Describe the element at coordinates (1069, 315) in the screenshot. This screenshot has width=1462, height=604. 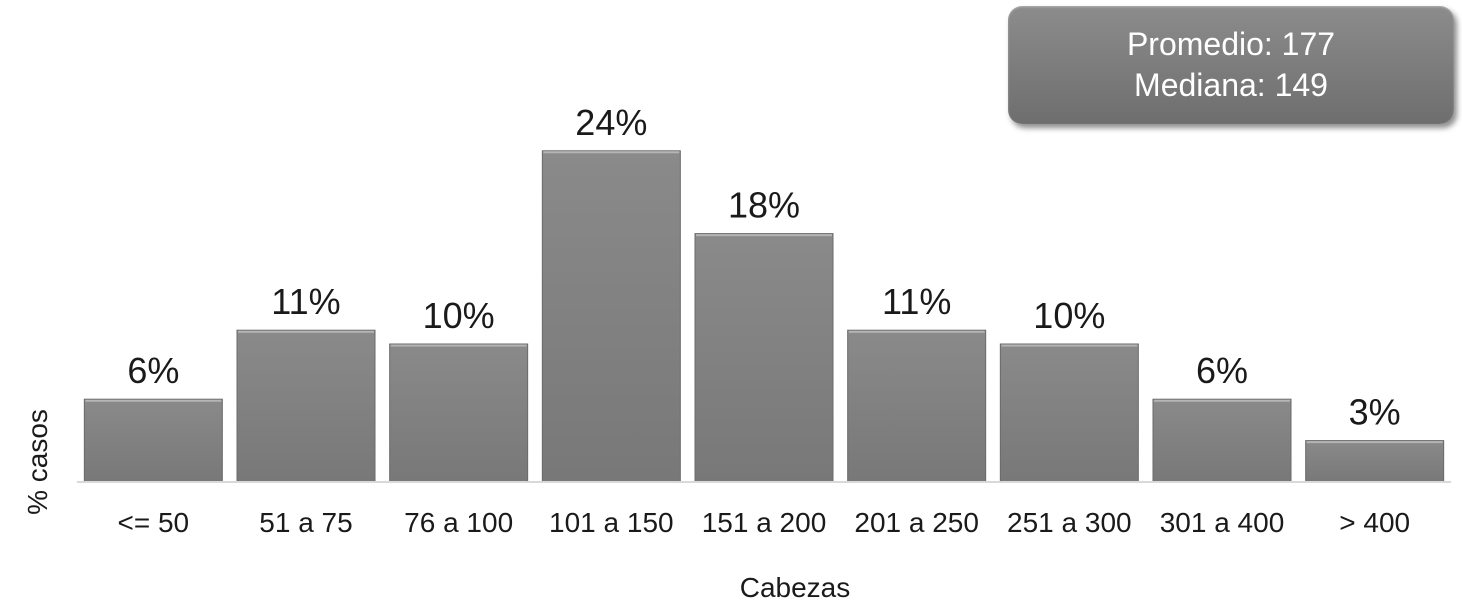
I see `value-label-7: 10%` at that location.